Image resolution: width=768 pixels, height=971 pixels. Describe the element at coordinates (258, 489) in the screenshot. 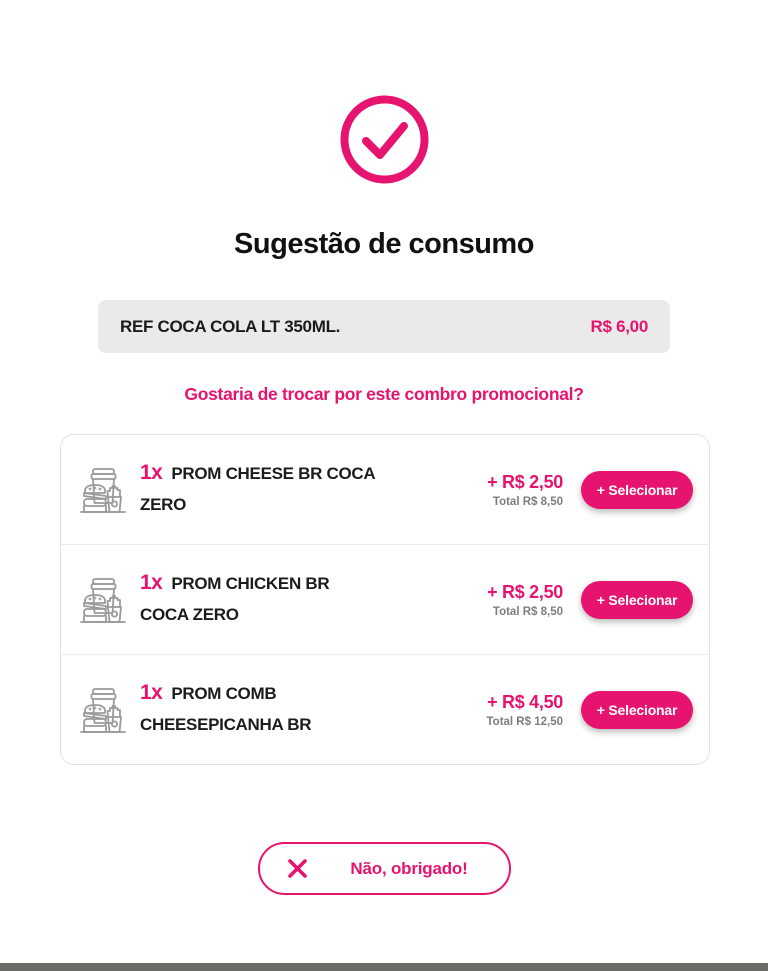

I see `combo-name: PROM CHEESE BR COCA ZERO` at that location.